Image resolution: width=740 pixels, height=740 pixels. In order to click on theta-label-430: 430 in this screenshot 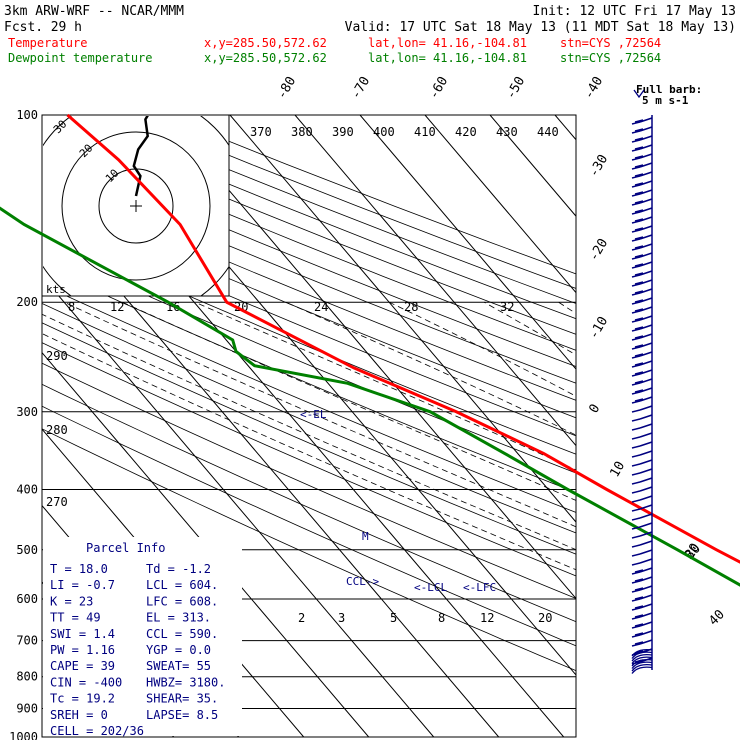, I will do `click(507, 132)`.